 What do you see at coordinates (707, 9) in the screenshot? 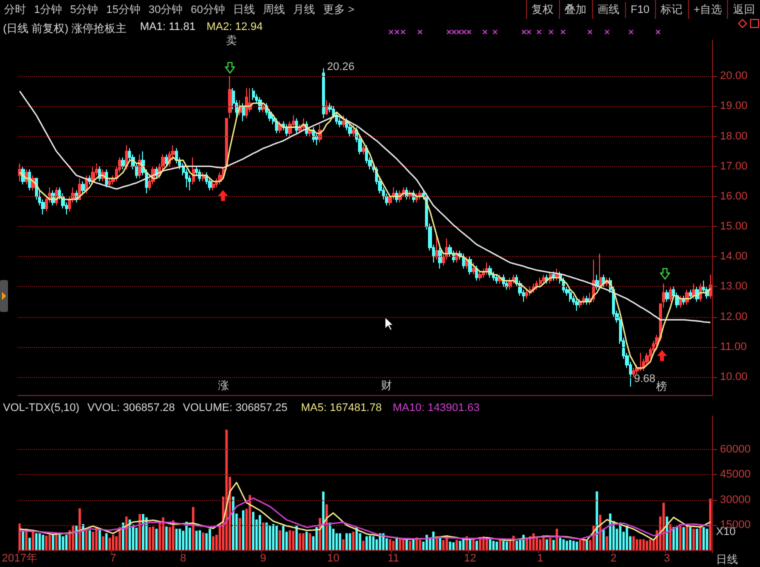
I see `text: +自选` at bounding box center [707, 9].